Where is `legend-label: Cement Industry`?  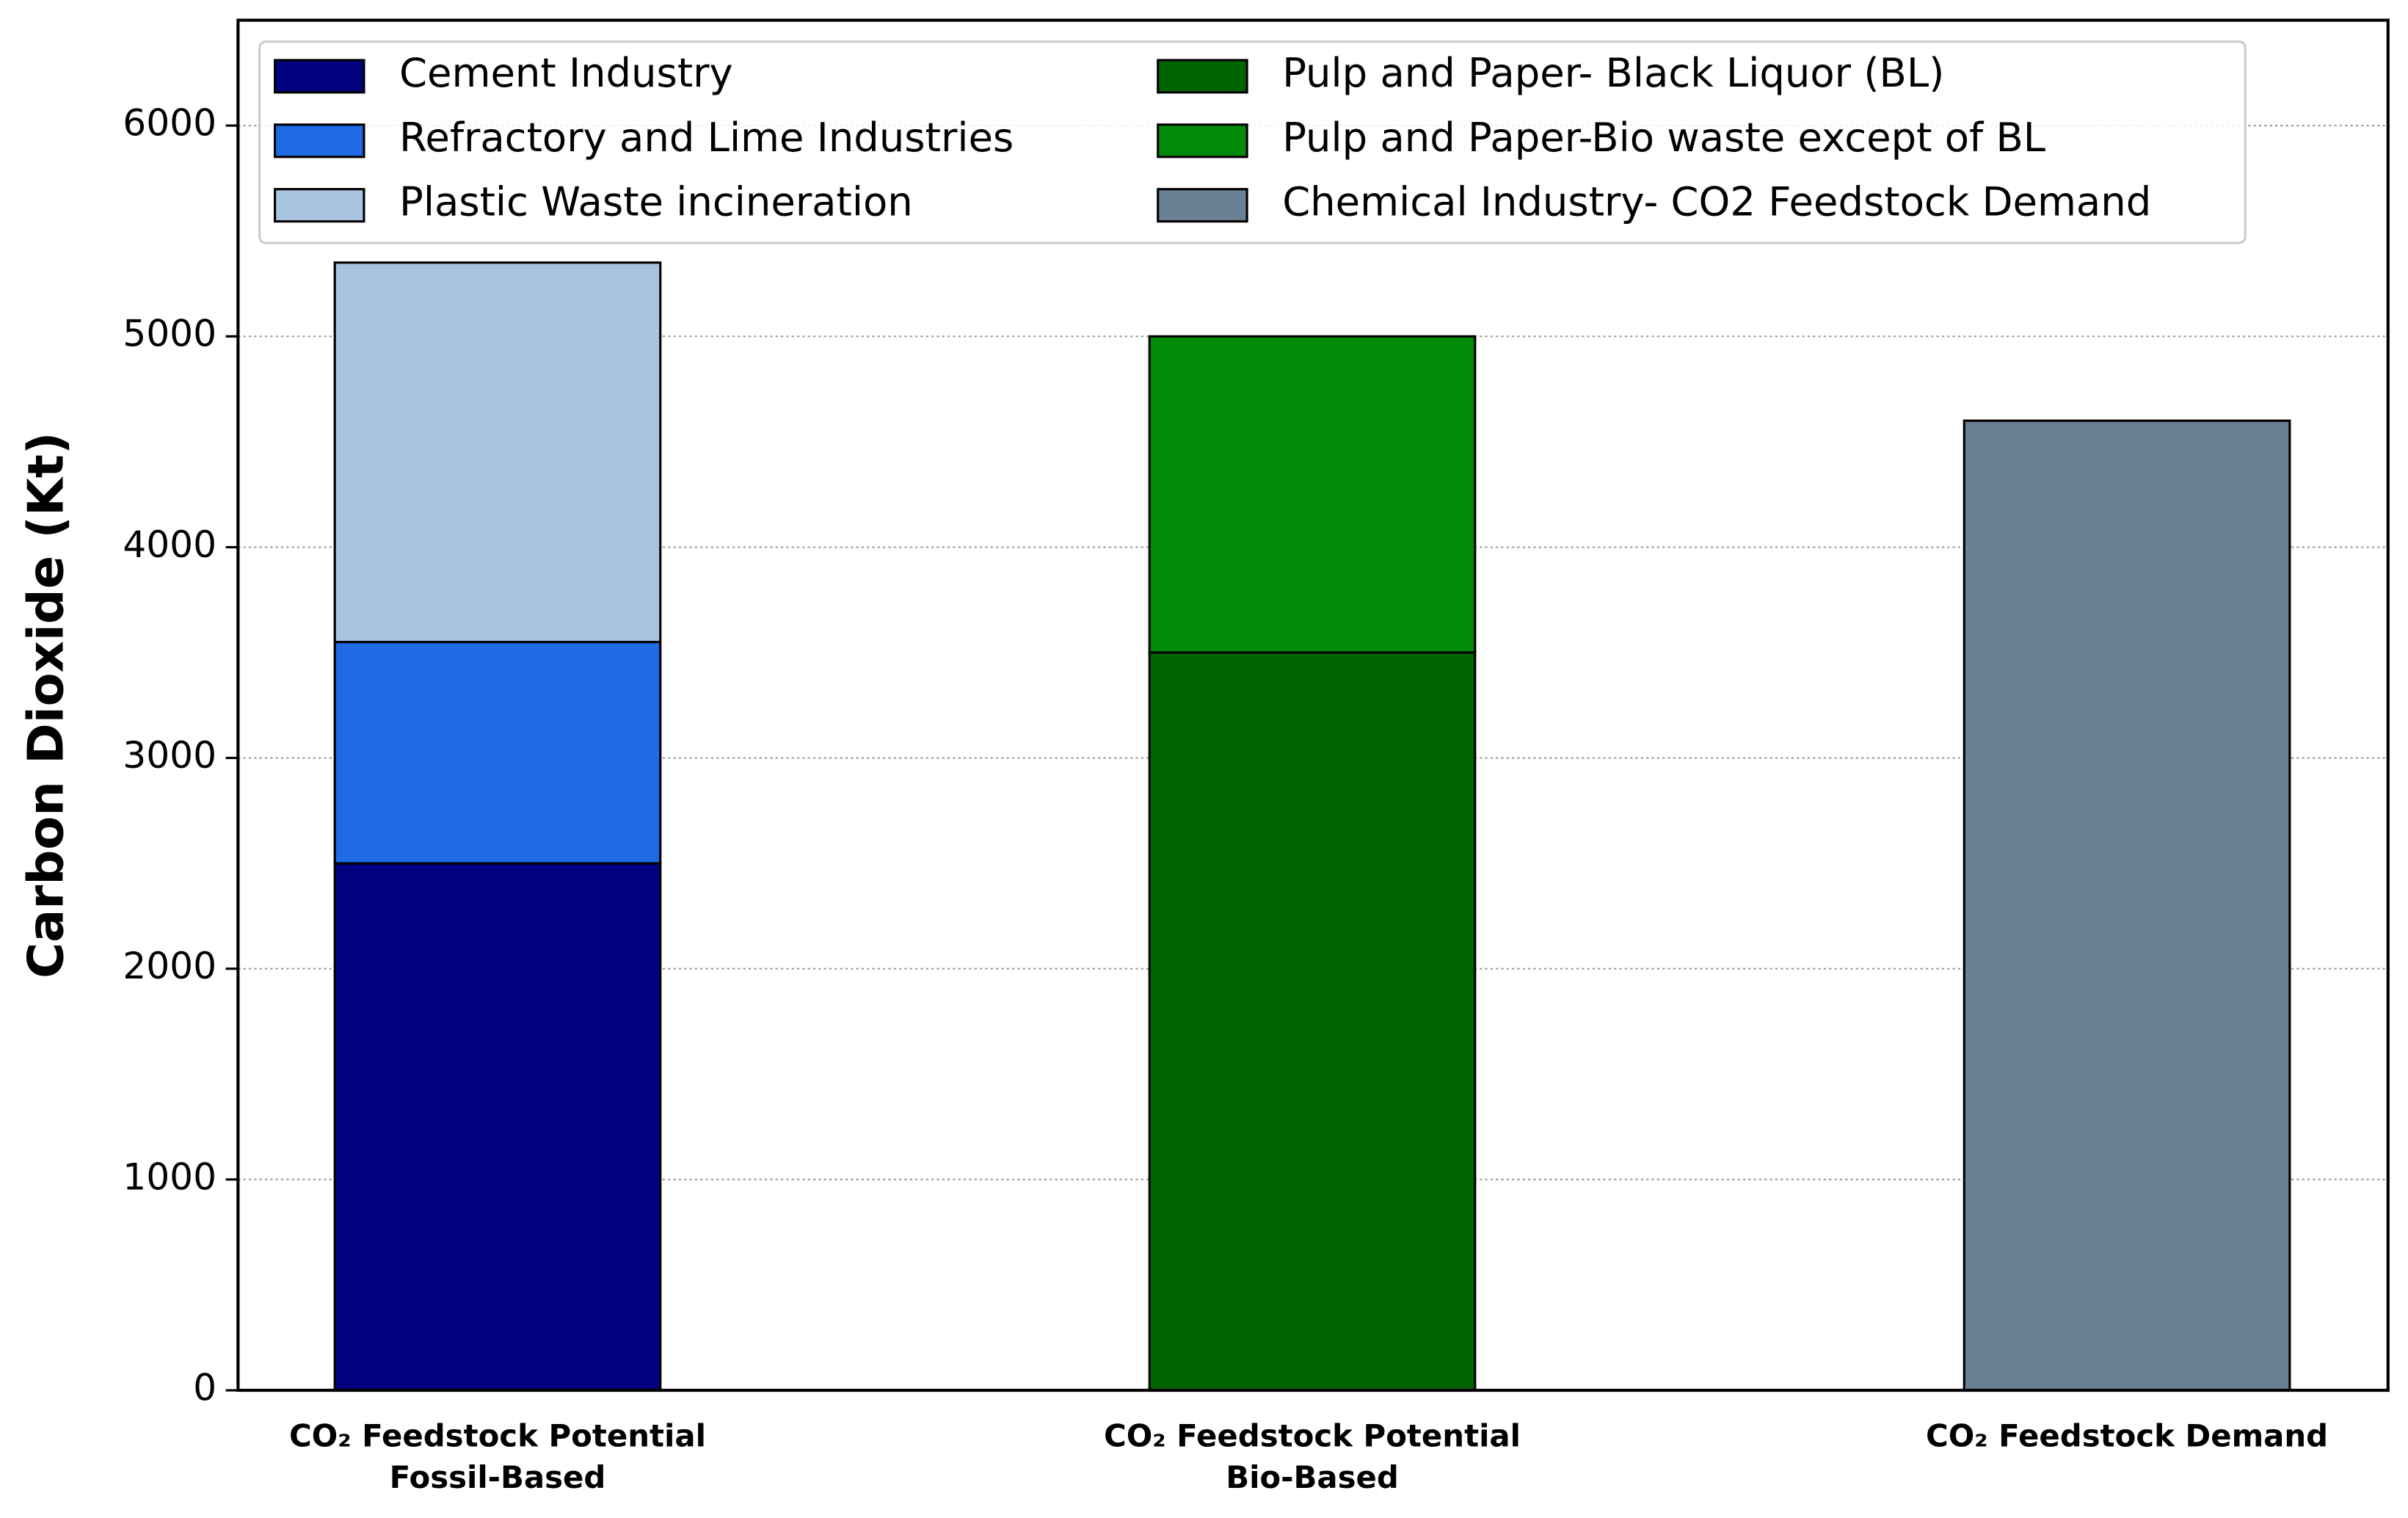
legend-label: Cement Industry is located at coordinates (566, 73).